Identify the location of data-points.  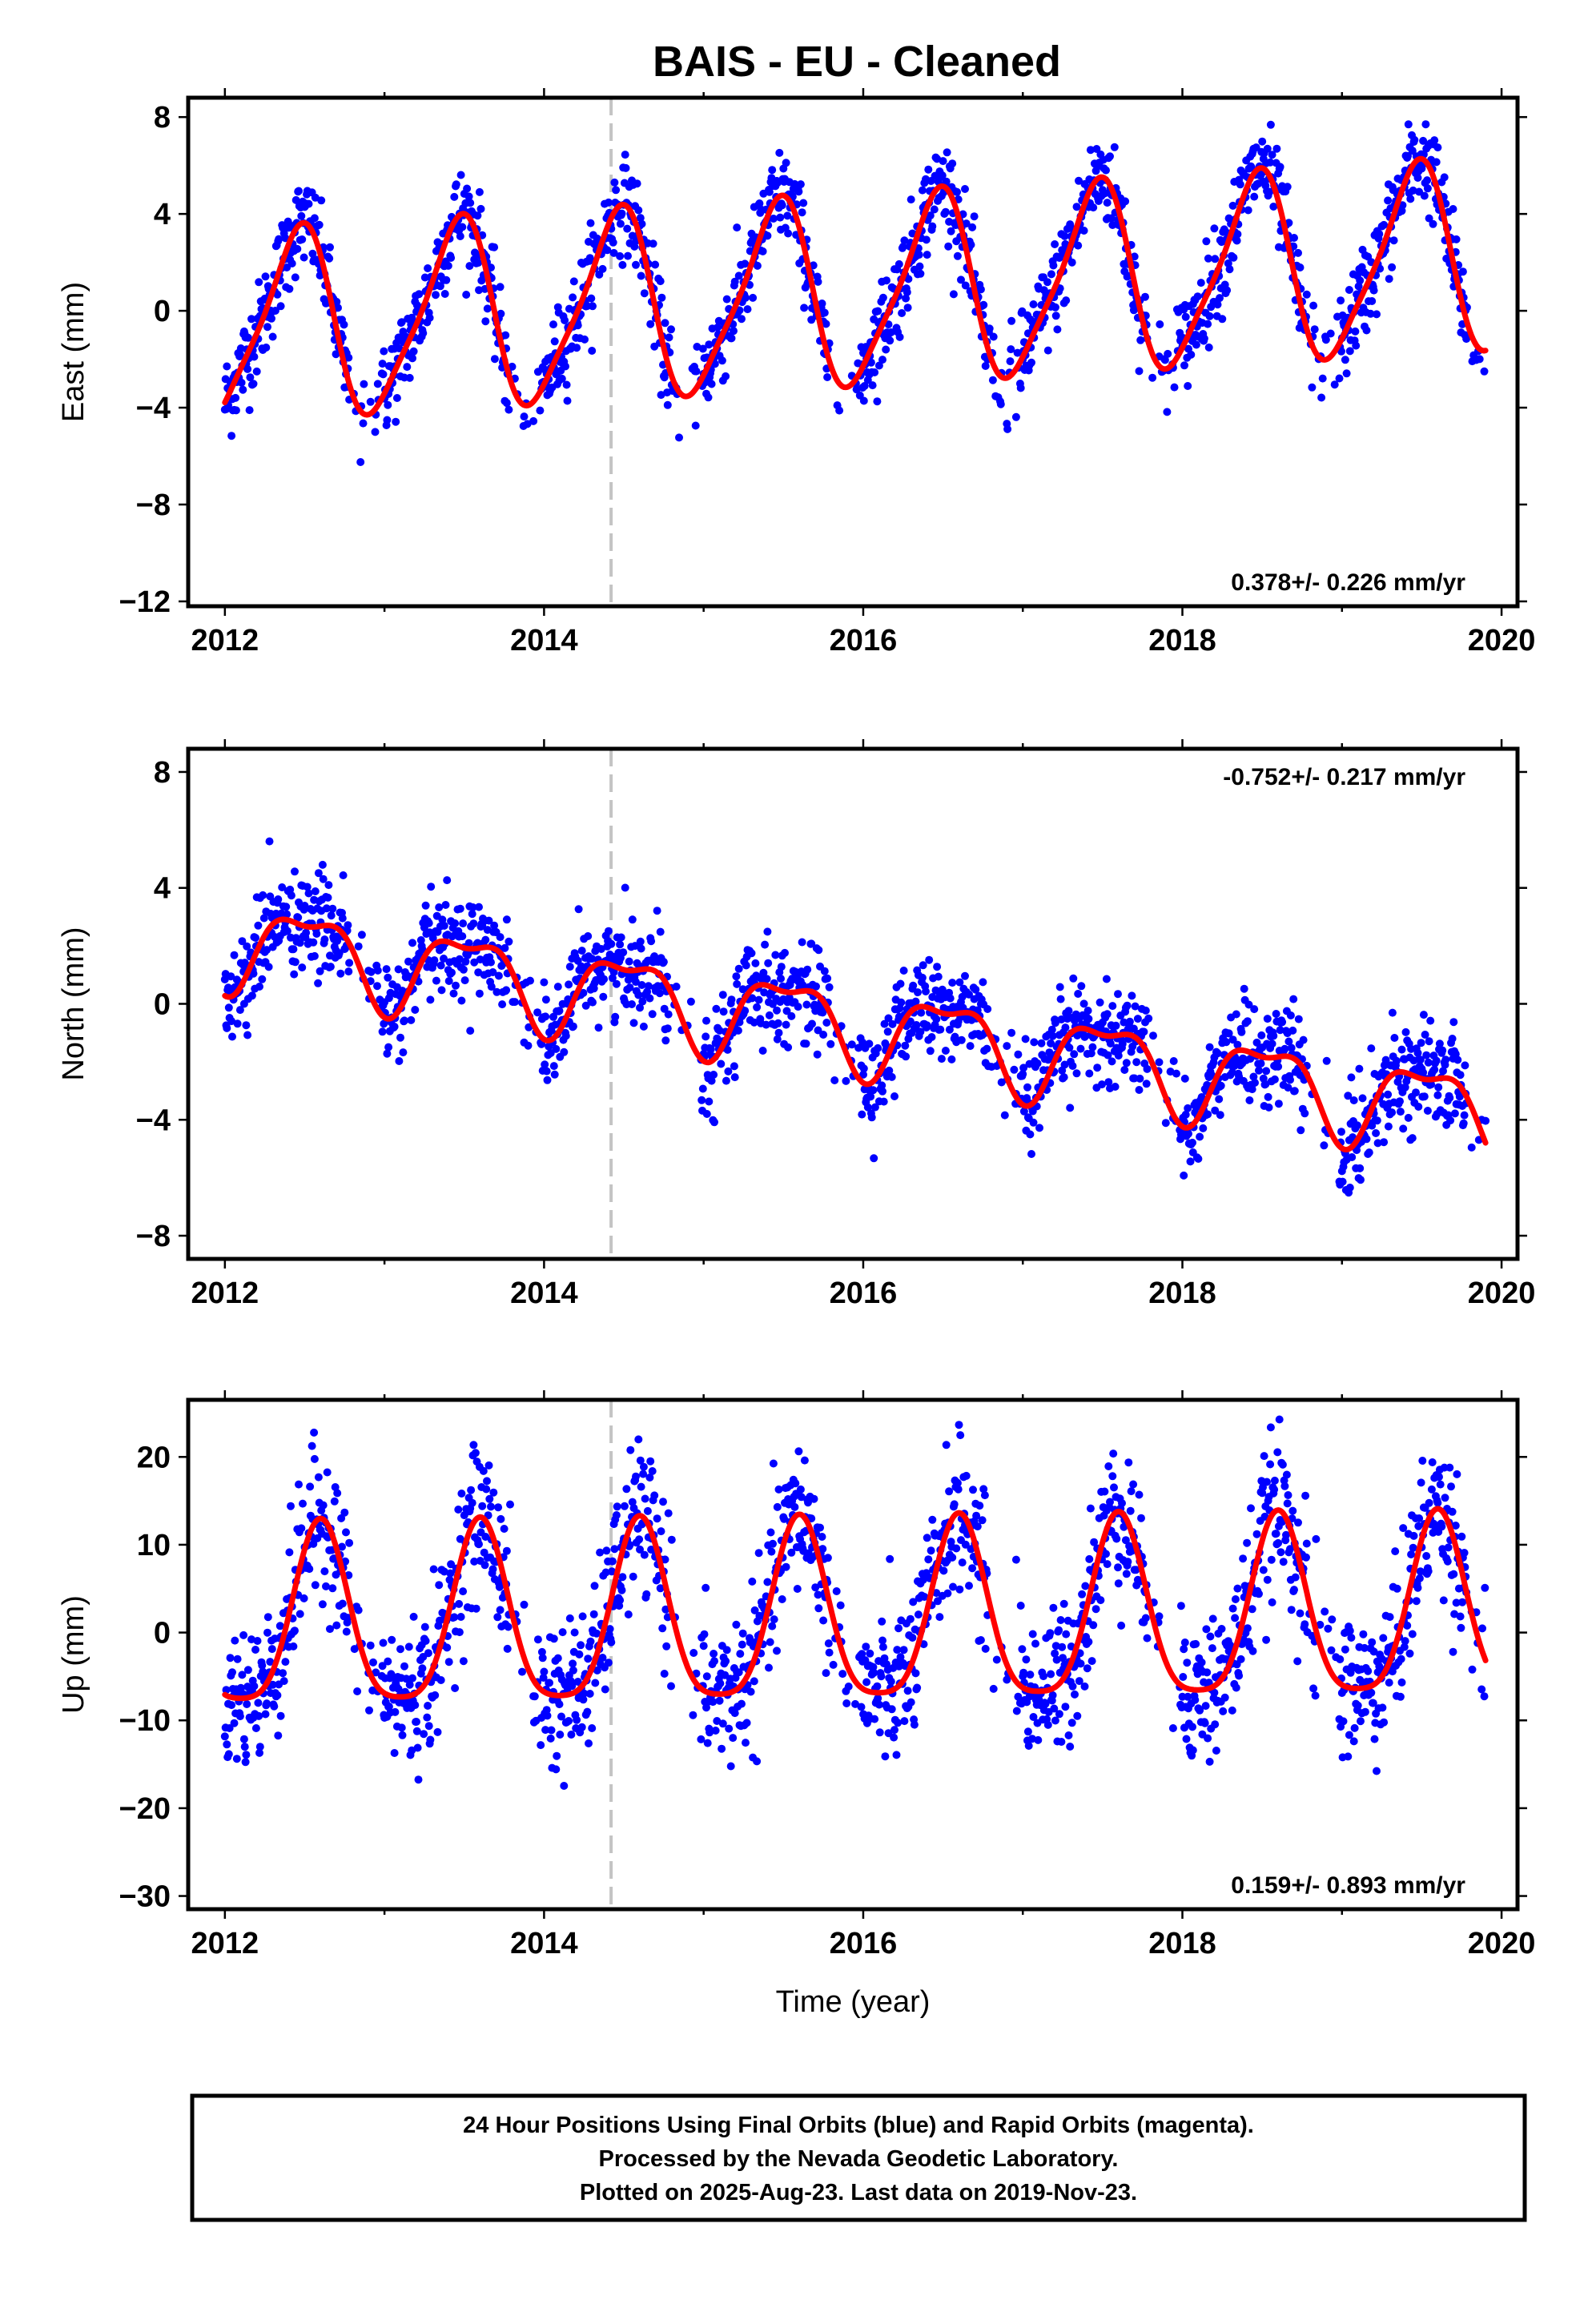
(855, 1017).